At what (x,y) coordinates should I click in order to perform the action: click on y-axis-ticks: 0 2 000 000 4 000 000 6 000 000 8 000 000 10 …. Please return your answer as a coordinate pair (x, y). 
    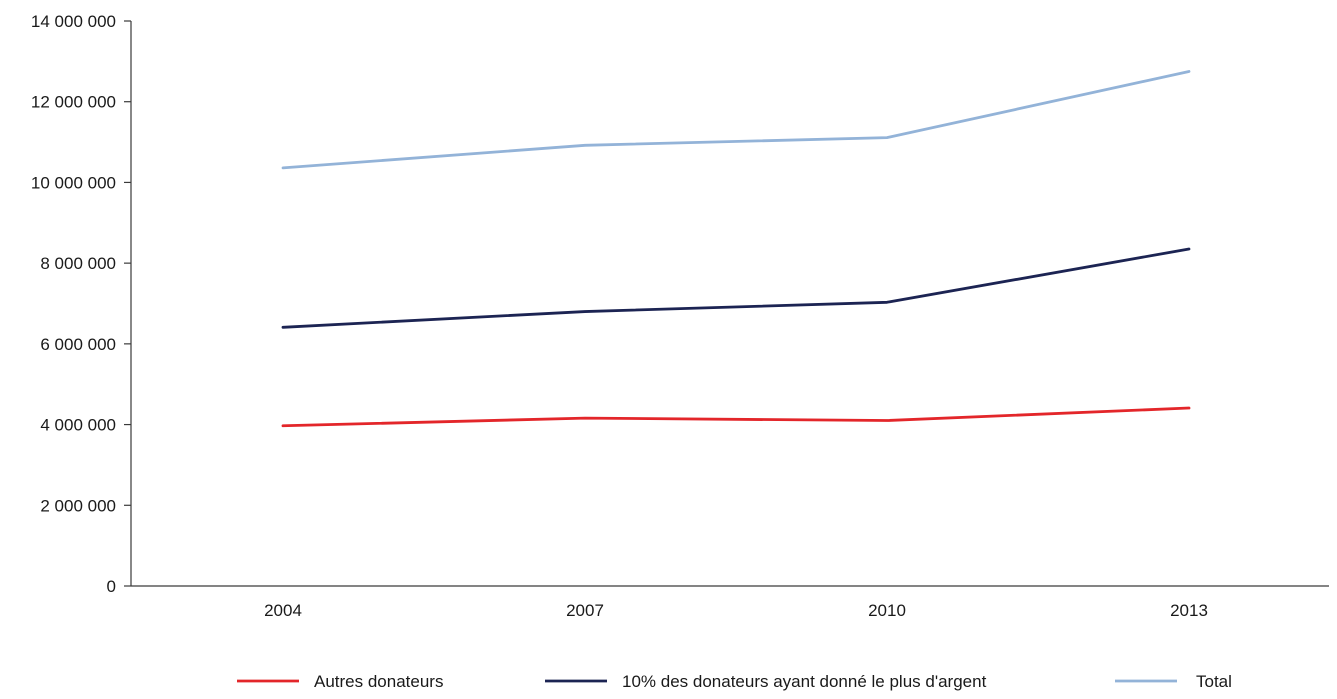
    Looking at the image, I should click on (81, 304).